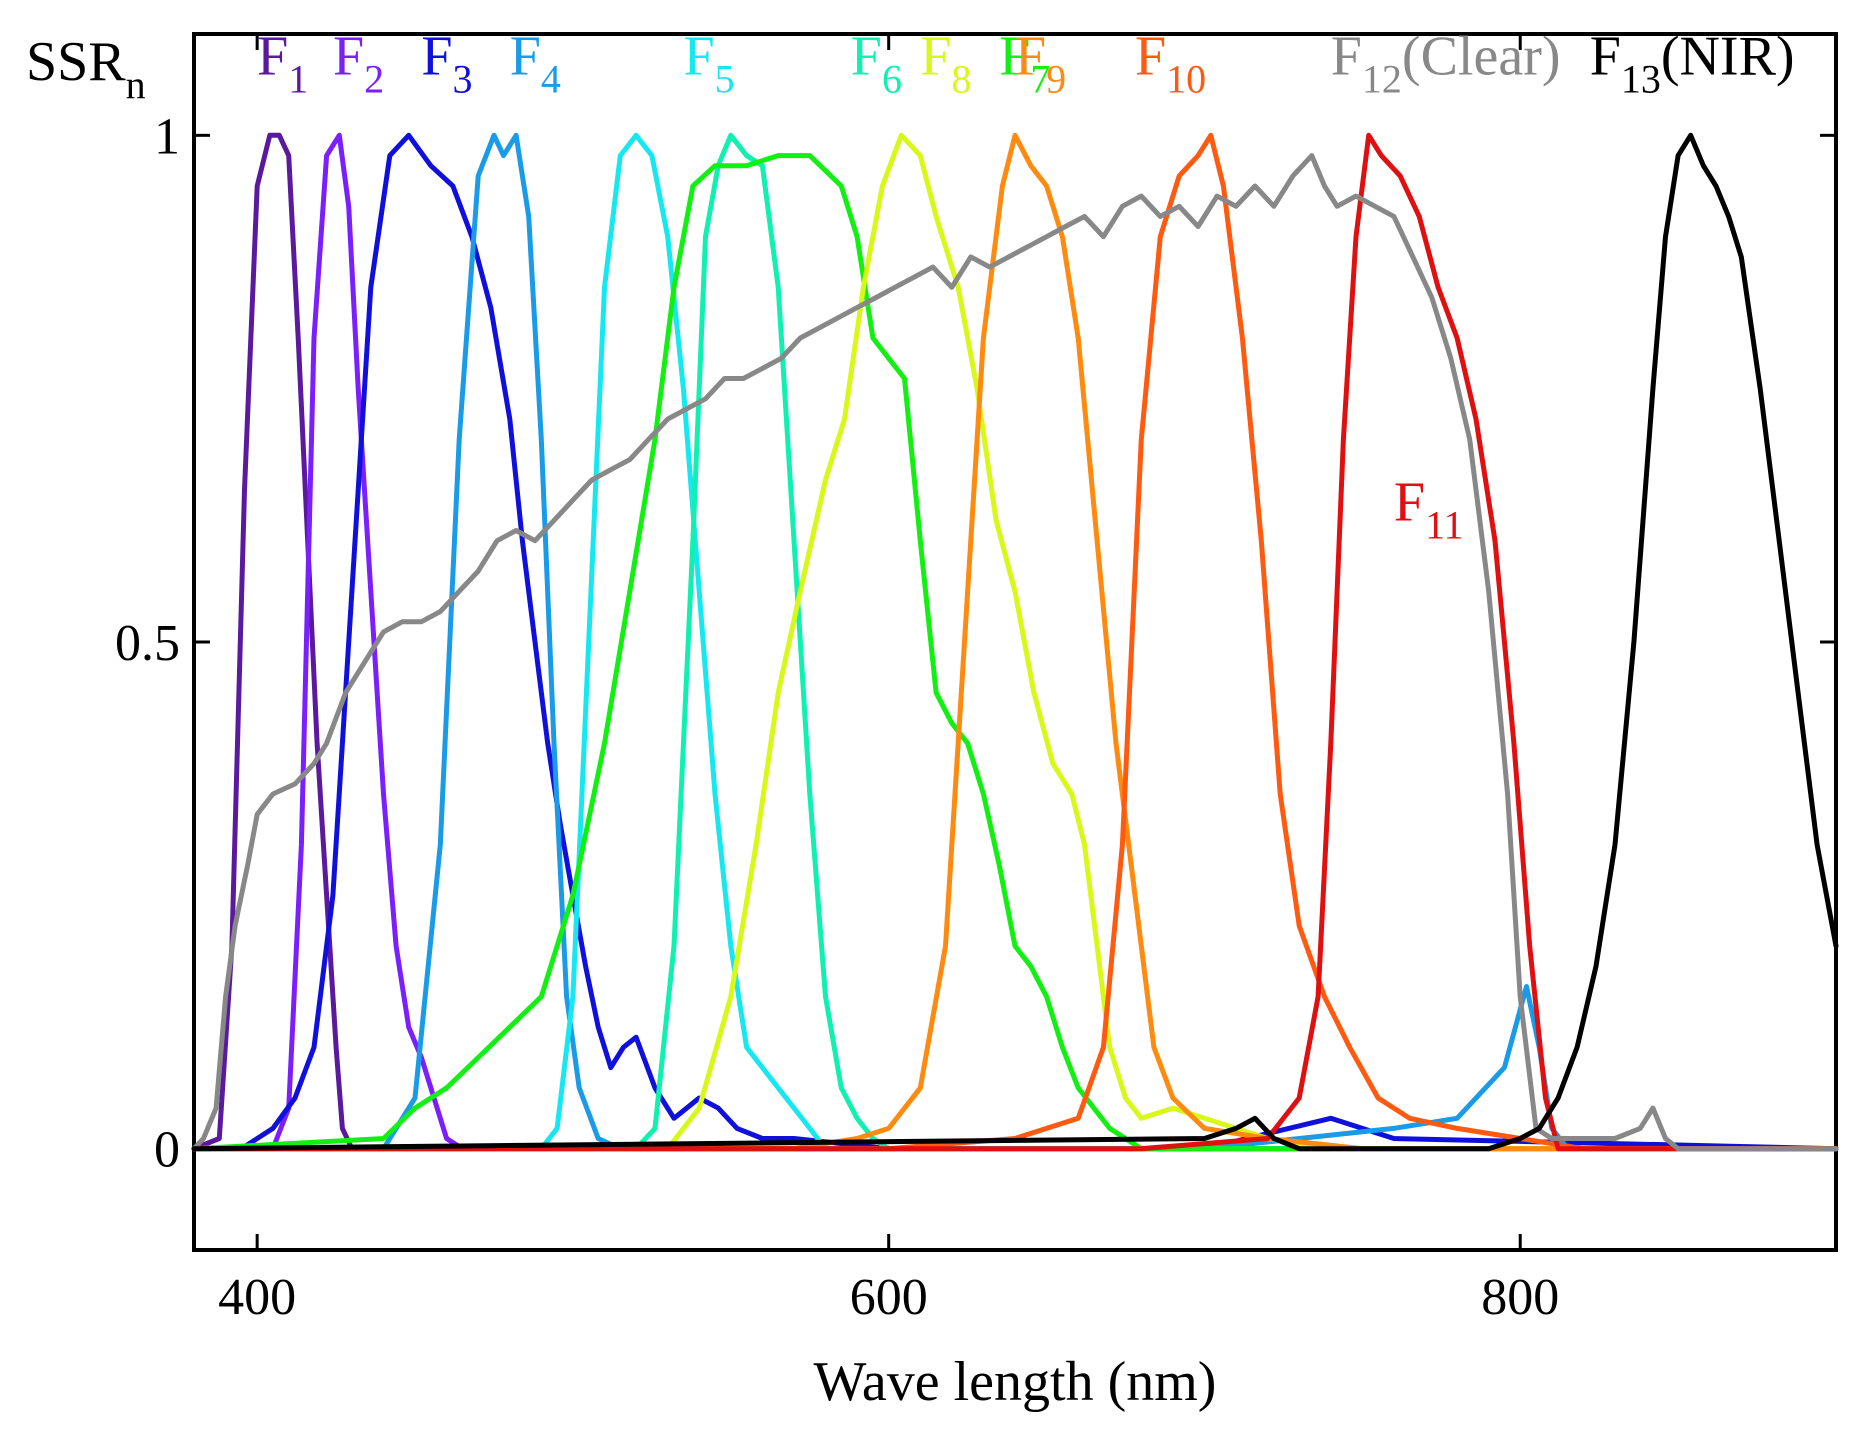 This screenshot has height=1436, width=1864. I want to click on x-tick-label: 800, so click(1520, 1297).